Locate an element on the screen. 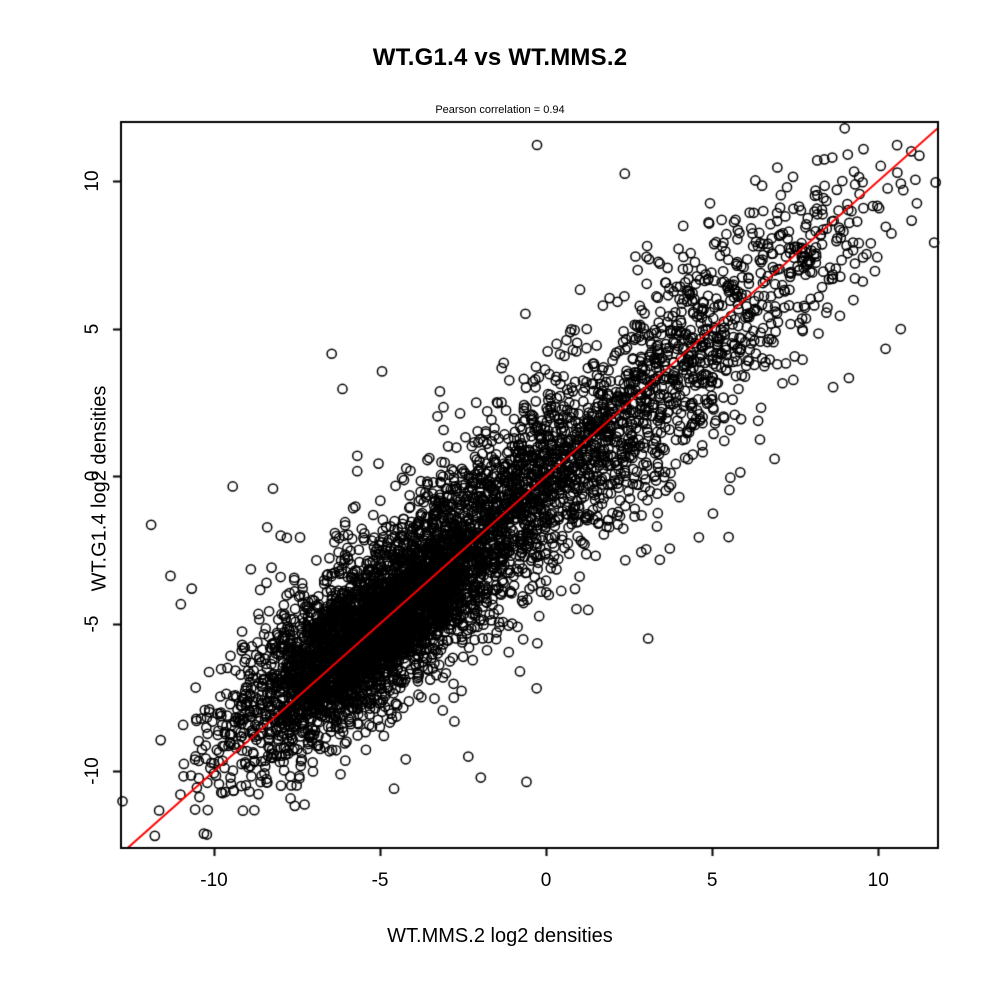 The height and width of the screenshot is (1000, 1000). x-axis-title: WT.MMS.2 log2 densities is located at coordinates (500, 936).